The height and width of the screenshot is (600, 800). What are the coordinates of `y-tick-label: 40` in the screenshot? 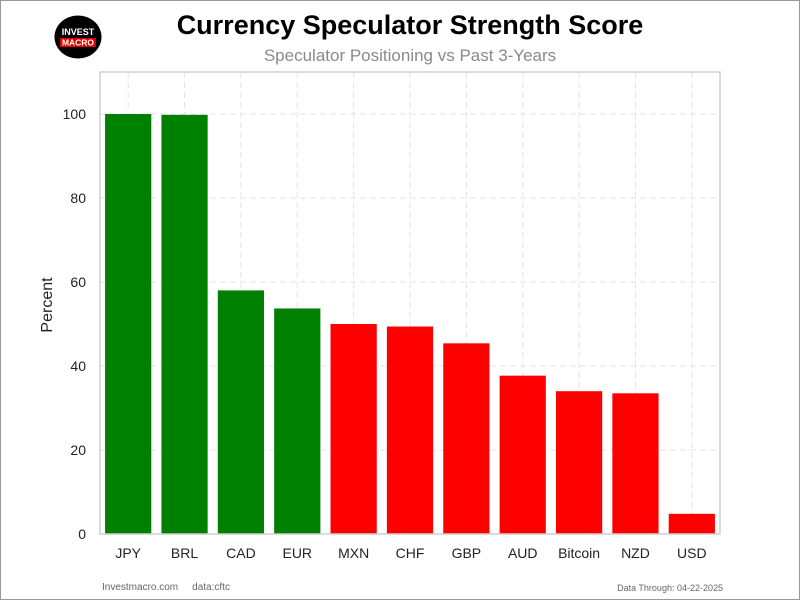 It's located at (78, 366).